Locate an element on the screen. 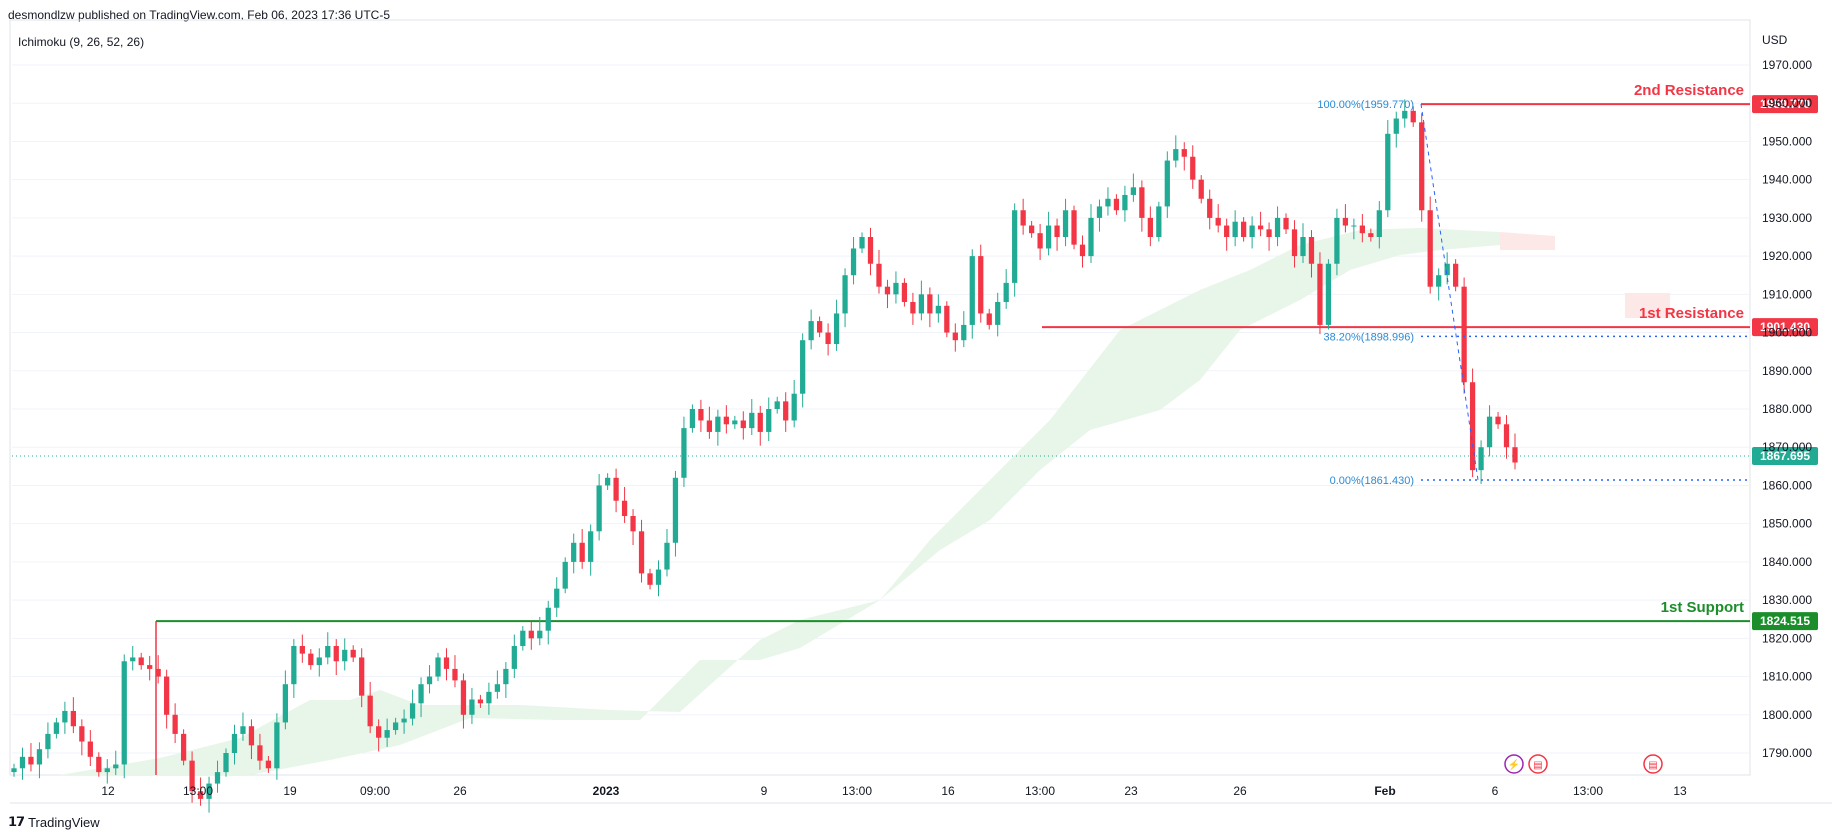  brand-name: TradingView is located at coordinates (64, 822).